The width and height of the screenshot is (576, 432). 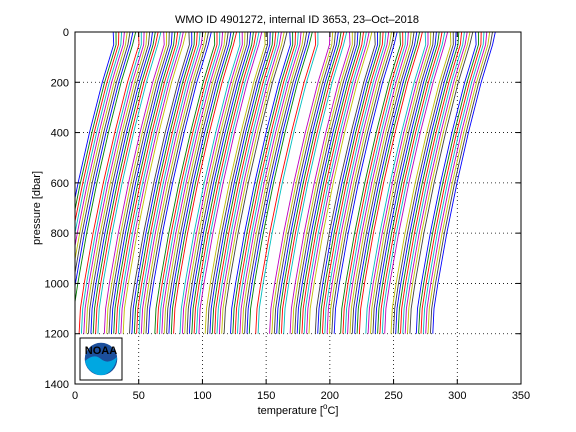 What do you see at coordinates (75, 396) in the screenshot?
I see `x-tick-label: 0` at bounding box center [75, 396].